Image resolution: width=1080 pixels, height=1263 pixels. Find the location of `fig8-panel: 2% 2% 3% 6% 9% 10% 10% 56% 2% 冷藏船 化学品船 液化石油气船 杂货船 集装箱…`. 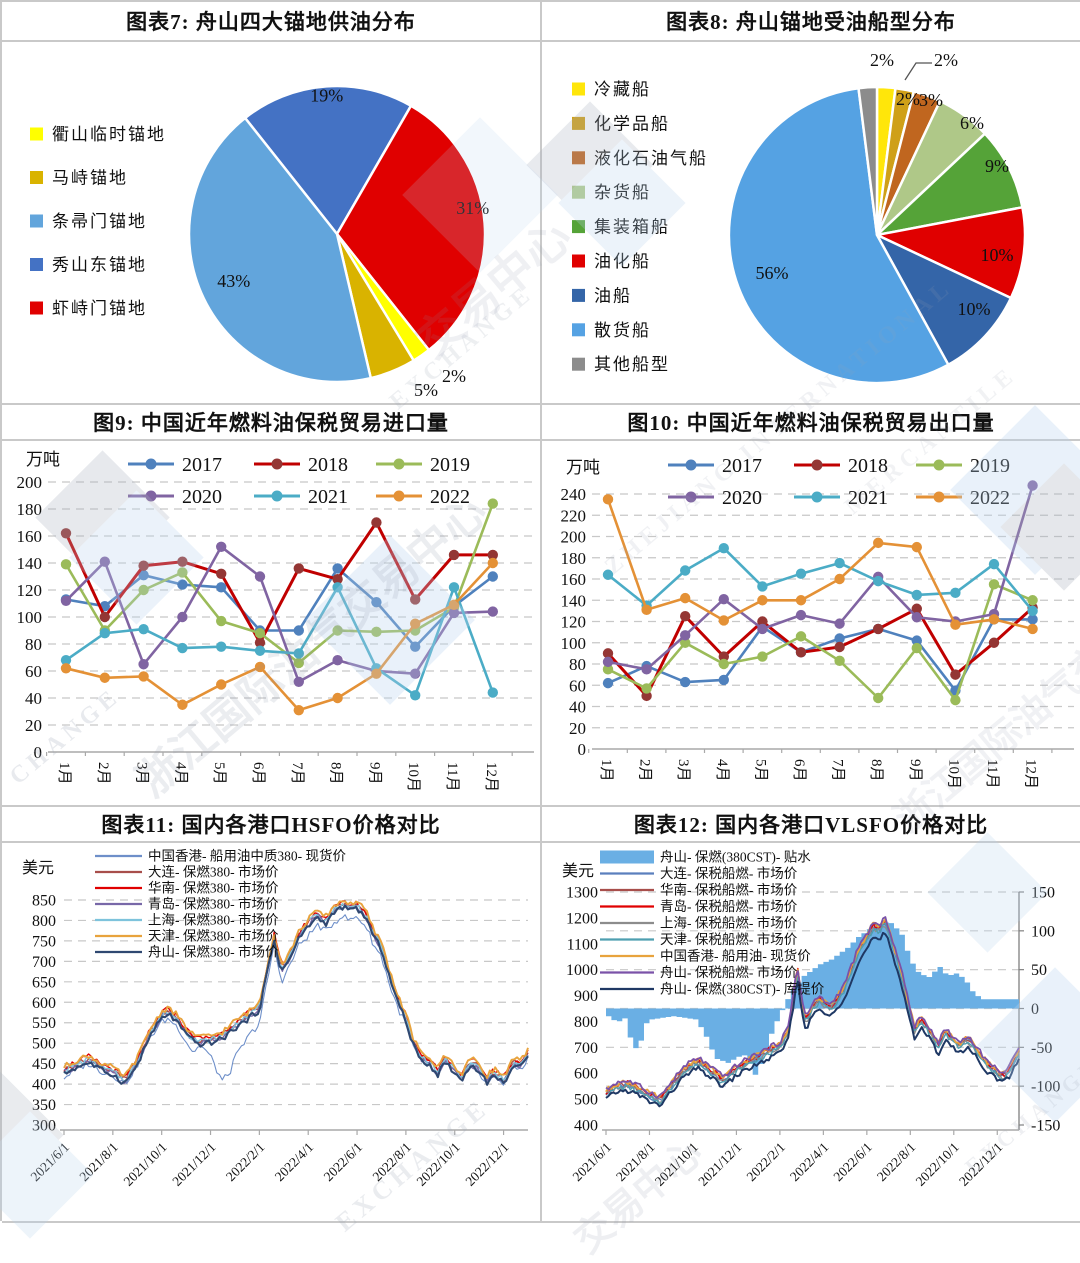

fig8-panel: 2% 2% 3% 6% 9% 10% 10% 56% 2% 冷藏船 化学品船 液化石油气船 杂货船 集装箱… is located at coordinates (811, 223).